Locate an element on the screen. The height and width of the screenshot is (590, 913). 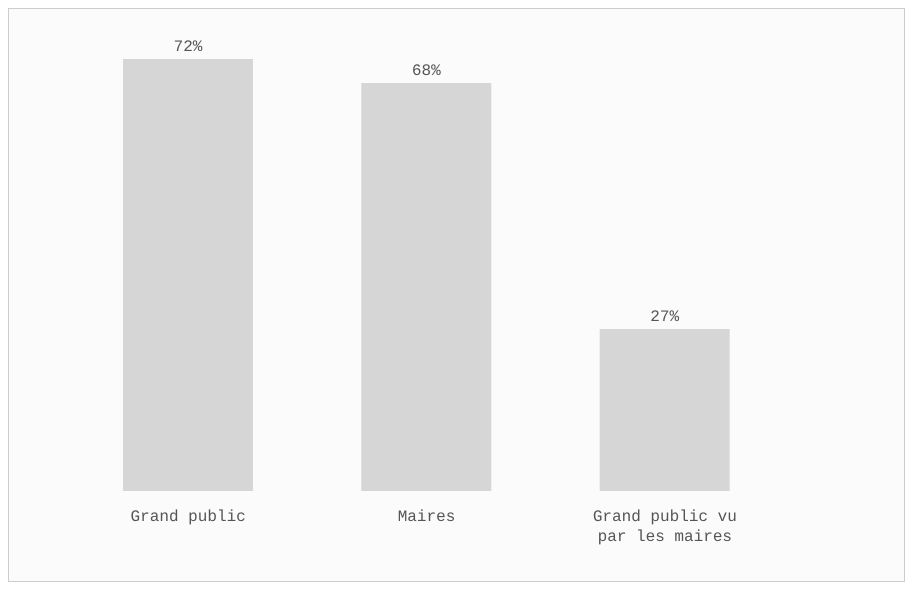
x-tick-label: Grand public is located at coordinates (188, 517).